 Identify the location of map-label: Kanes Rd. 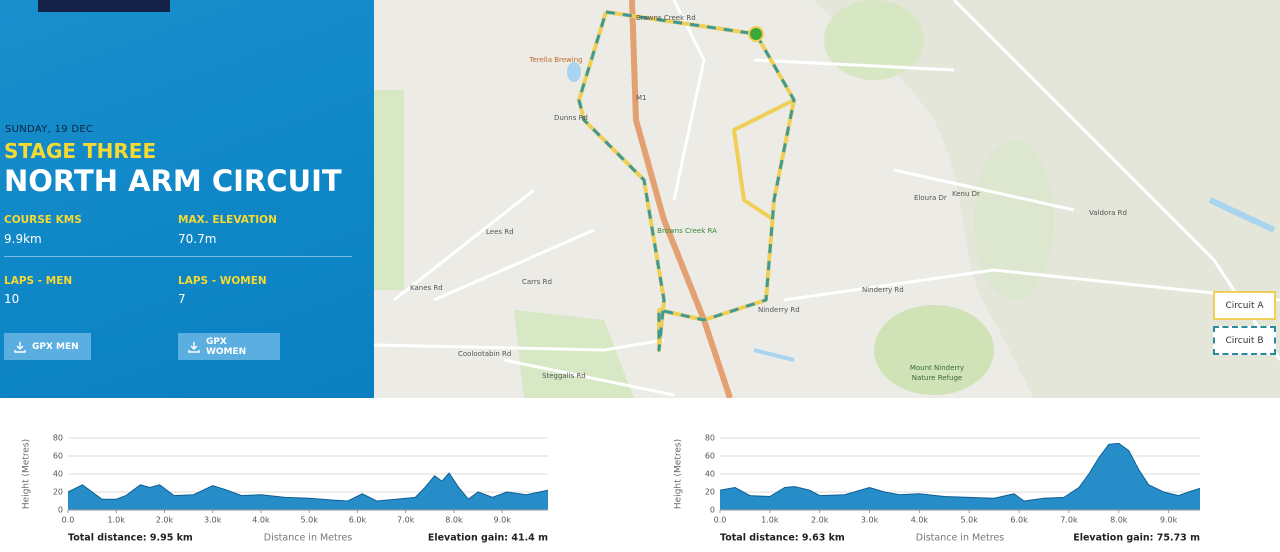
(426, 288).